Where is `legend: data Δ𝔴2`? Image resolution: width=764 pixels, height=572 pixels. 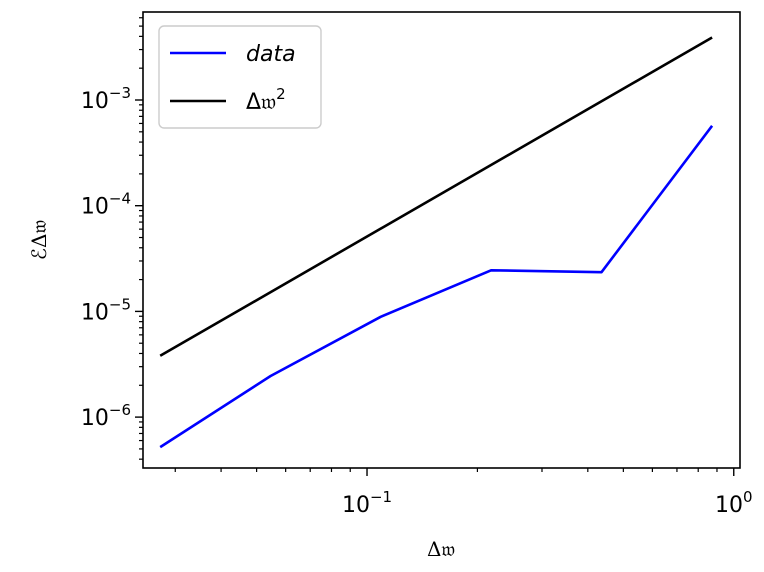 legend: data Δ𝔴2 is located at coordinates (240, 77).